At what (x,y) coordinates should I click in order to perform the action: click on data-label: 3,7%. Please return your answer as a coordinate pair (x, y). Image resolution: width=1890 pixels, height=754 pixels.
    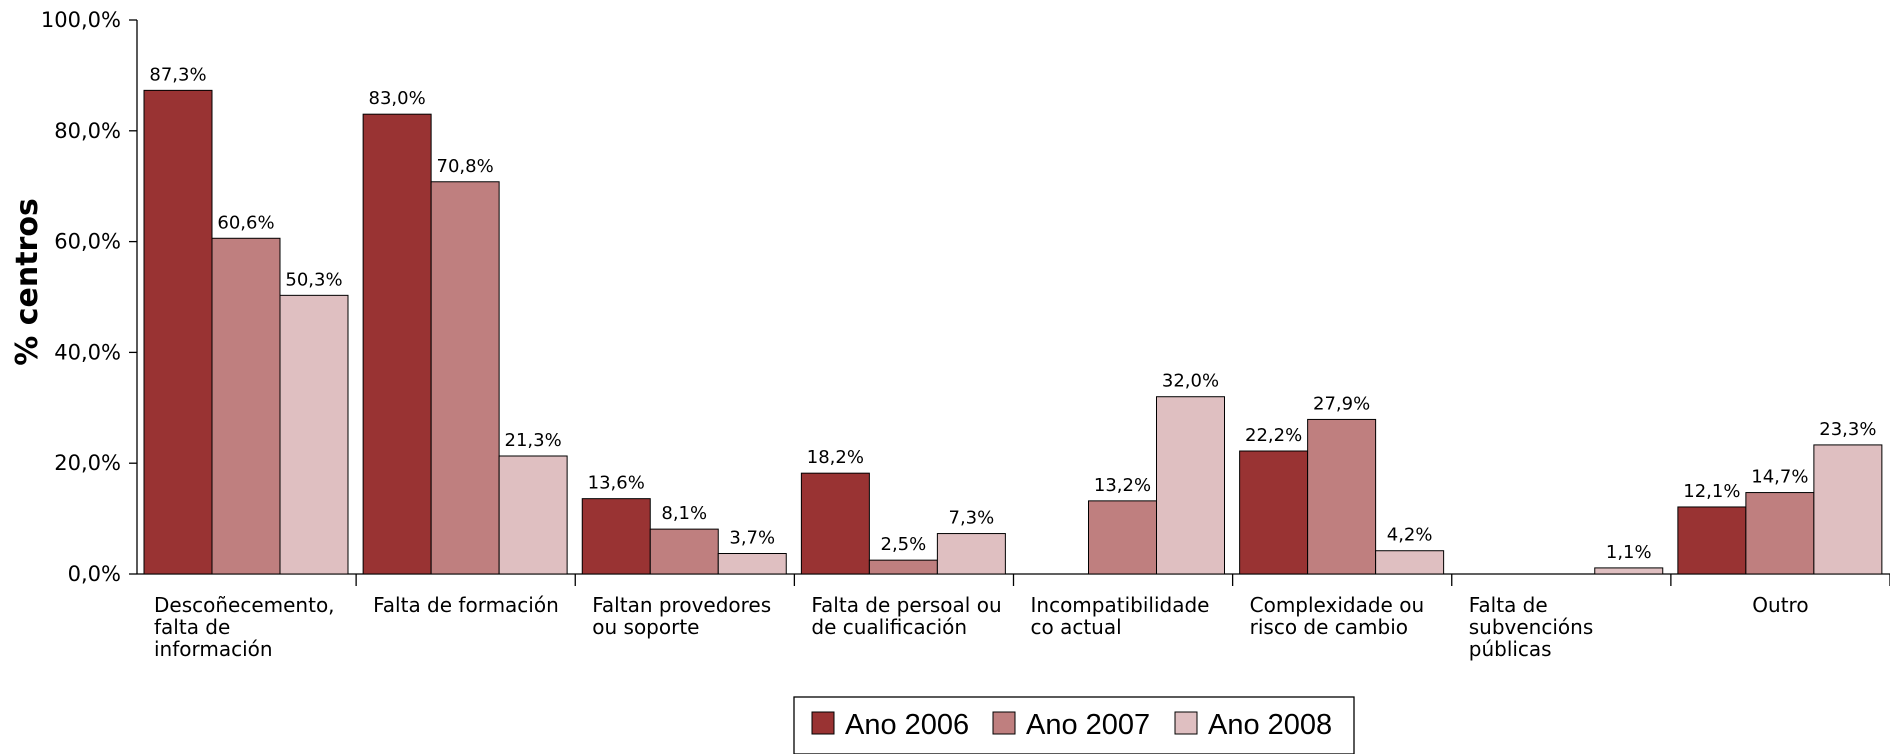
    Looking at the image, I should click on (752, 538).